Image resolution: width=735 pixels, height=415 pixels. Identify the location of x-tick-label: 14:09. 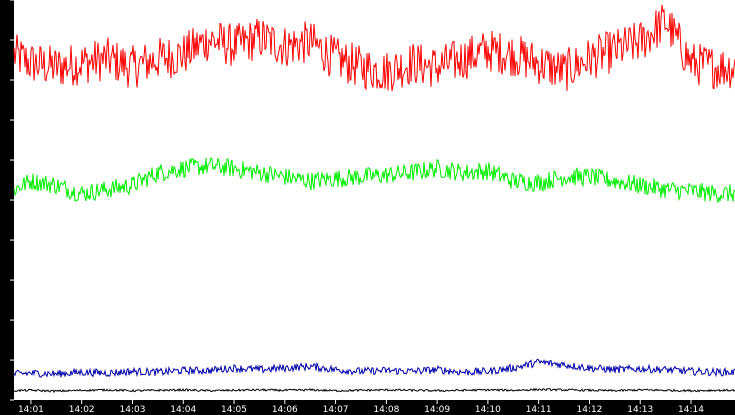
(437, 410).